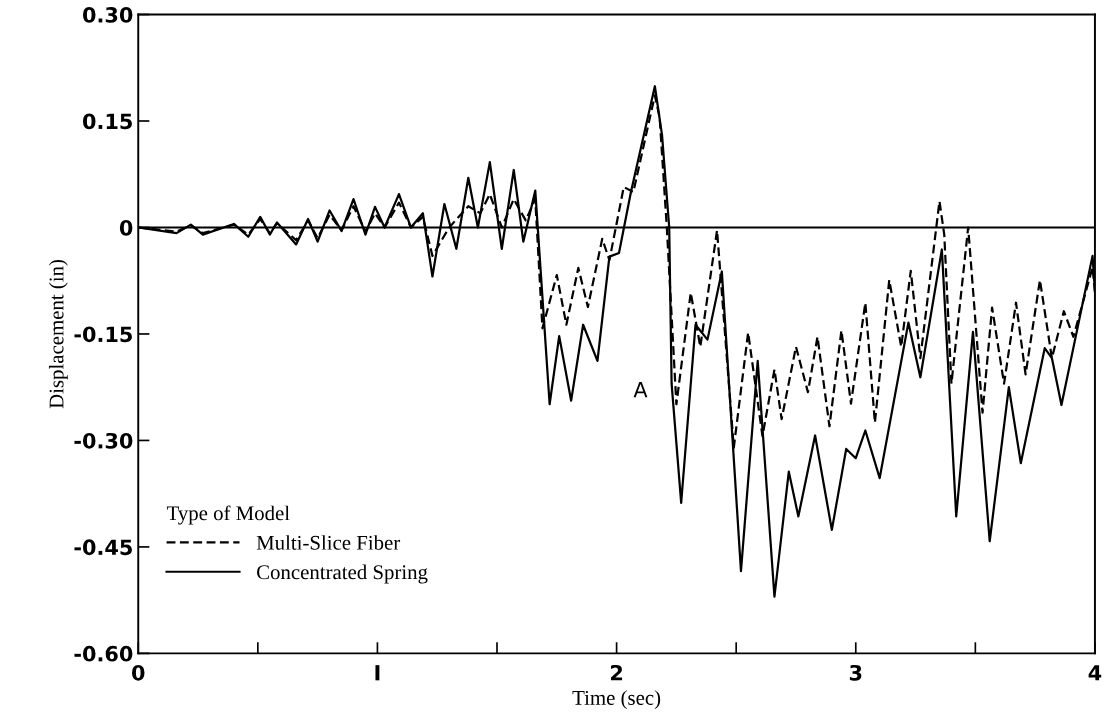 This screenshot has height=726, width=1106. I want to click on y-tick-label: -0.45, so click(103, 547).